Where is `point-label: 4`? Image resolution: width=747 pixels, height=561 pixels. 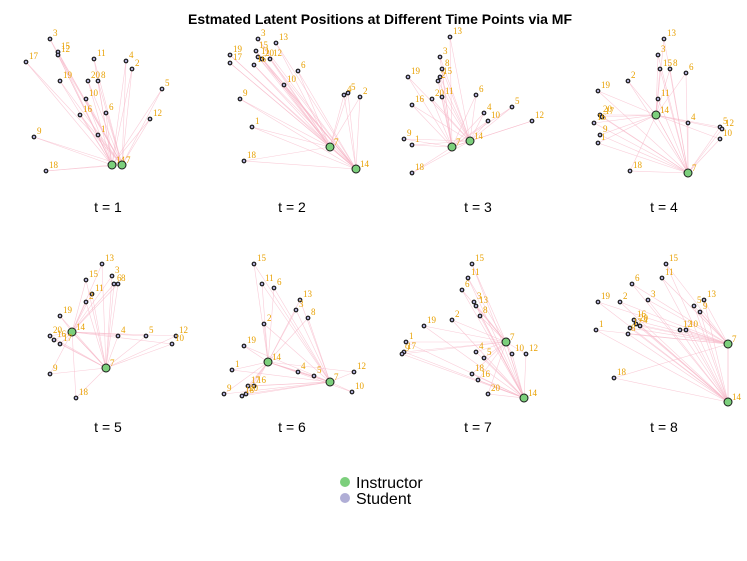 point-label: 4 is located at coordinates (349, 89).